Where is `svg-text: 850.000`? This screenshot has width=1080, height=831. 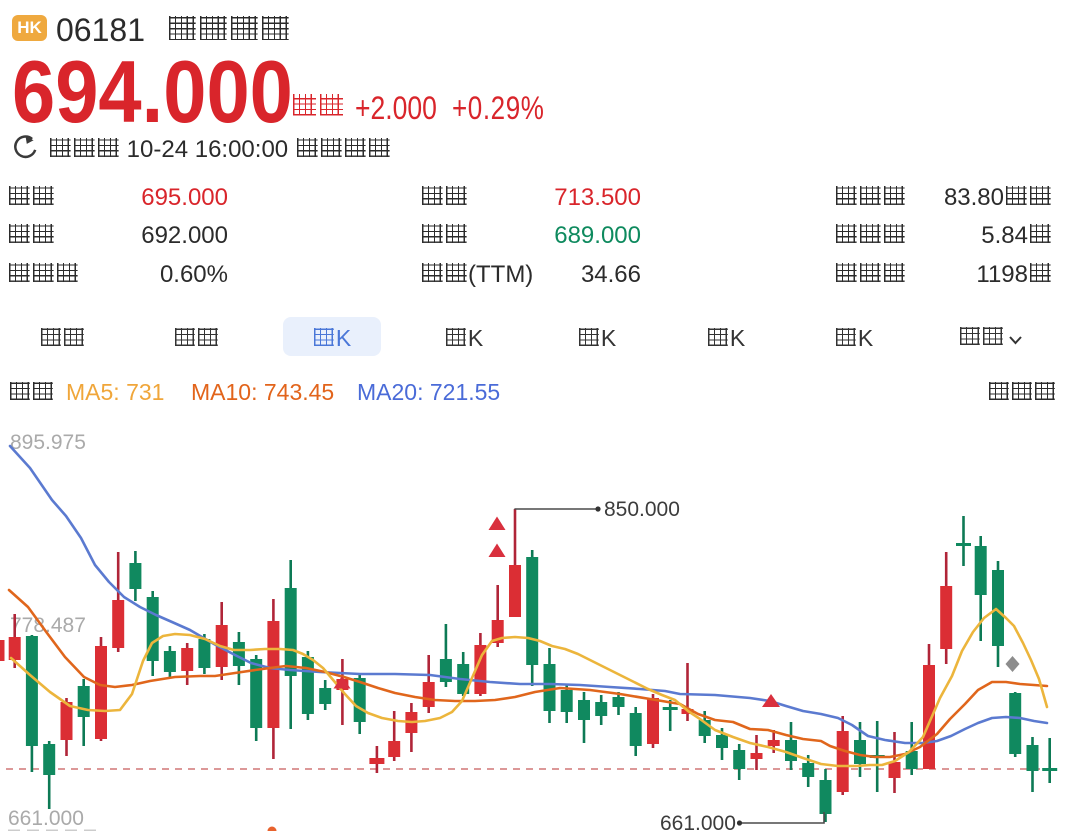
svg-text: 850.000 is located at coordinates (642, 509).